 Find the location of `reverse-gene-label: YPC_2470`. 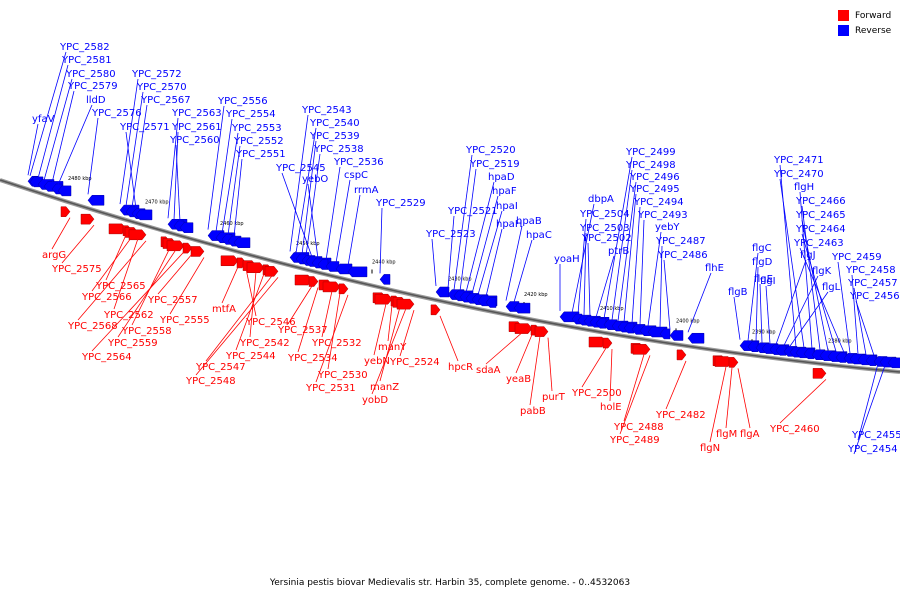

reverse-gene-label: YPC_2470 is located at coordinates (798, 174).